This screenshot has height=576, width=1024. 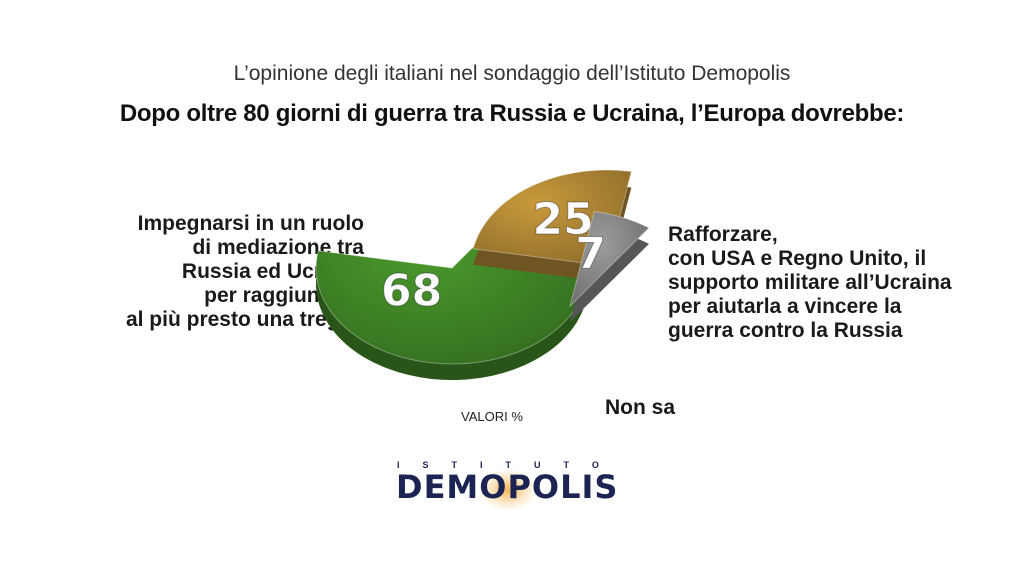 I want to click on logo-istituto: ISTITUTO, so click(x=509, y=465).